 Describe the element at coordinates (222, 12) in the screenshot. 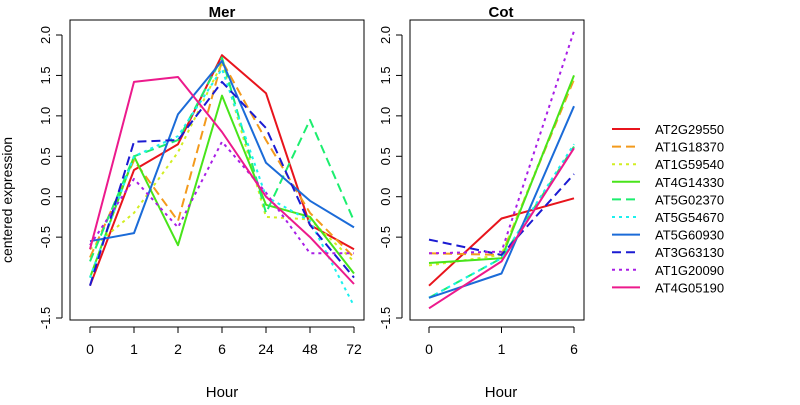

I see `panel-title-mer: Mer` at that location.